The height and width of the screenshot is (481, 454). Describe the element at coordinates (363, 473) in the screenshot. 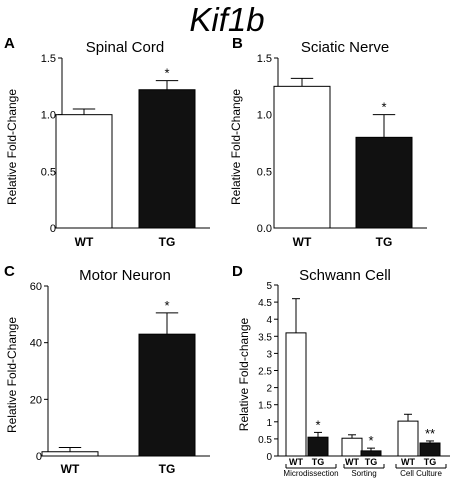

I see `group-label: Sorting` at that location.